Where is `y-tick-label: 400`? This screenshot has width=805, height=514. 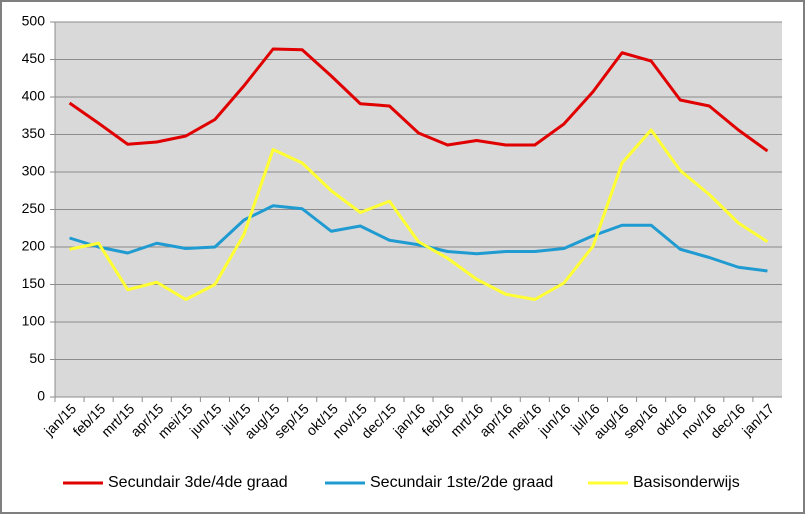
y-tick-label: 400 is located at coordinates (34, 96).